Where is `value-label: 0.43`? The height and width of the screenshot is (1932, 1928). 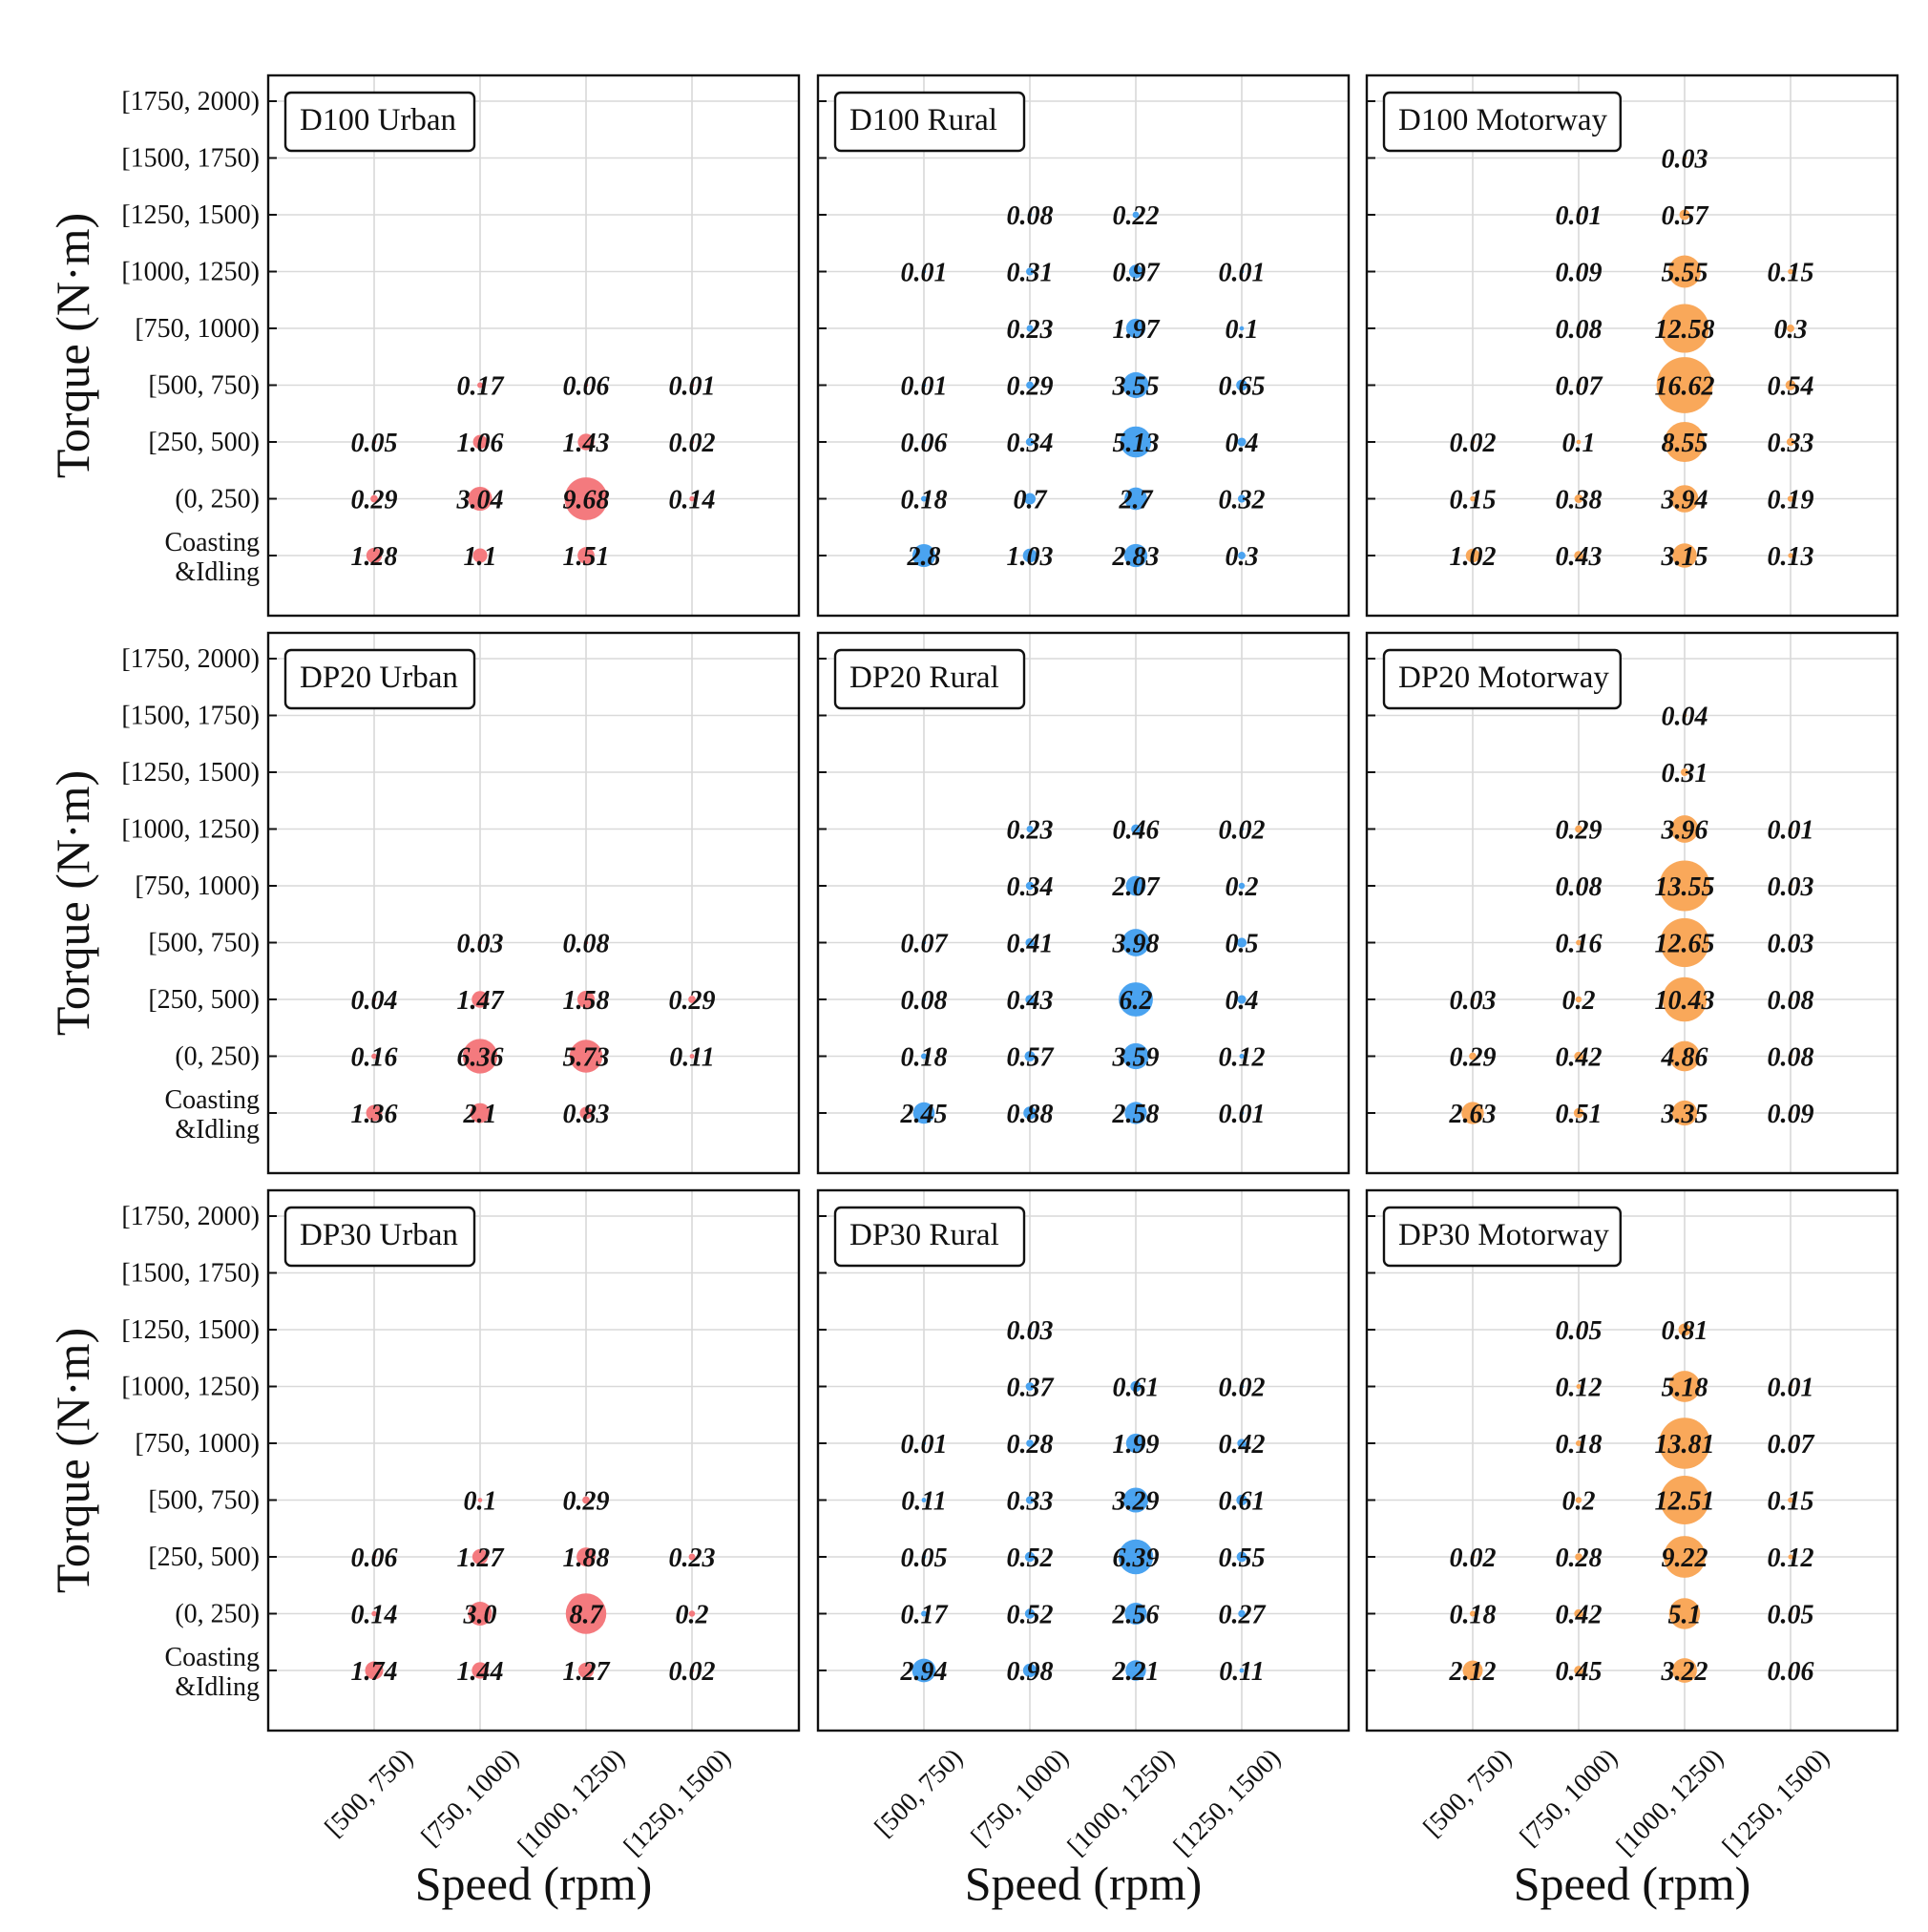
value-label: 0.43 is located at coordinates (1030, 1001).